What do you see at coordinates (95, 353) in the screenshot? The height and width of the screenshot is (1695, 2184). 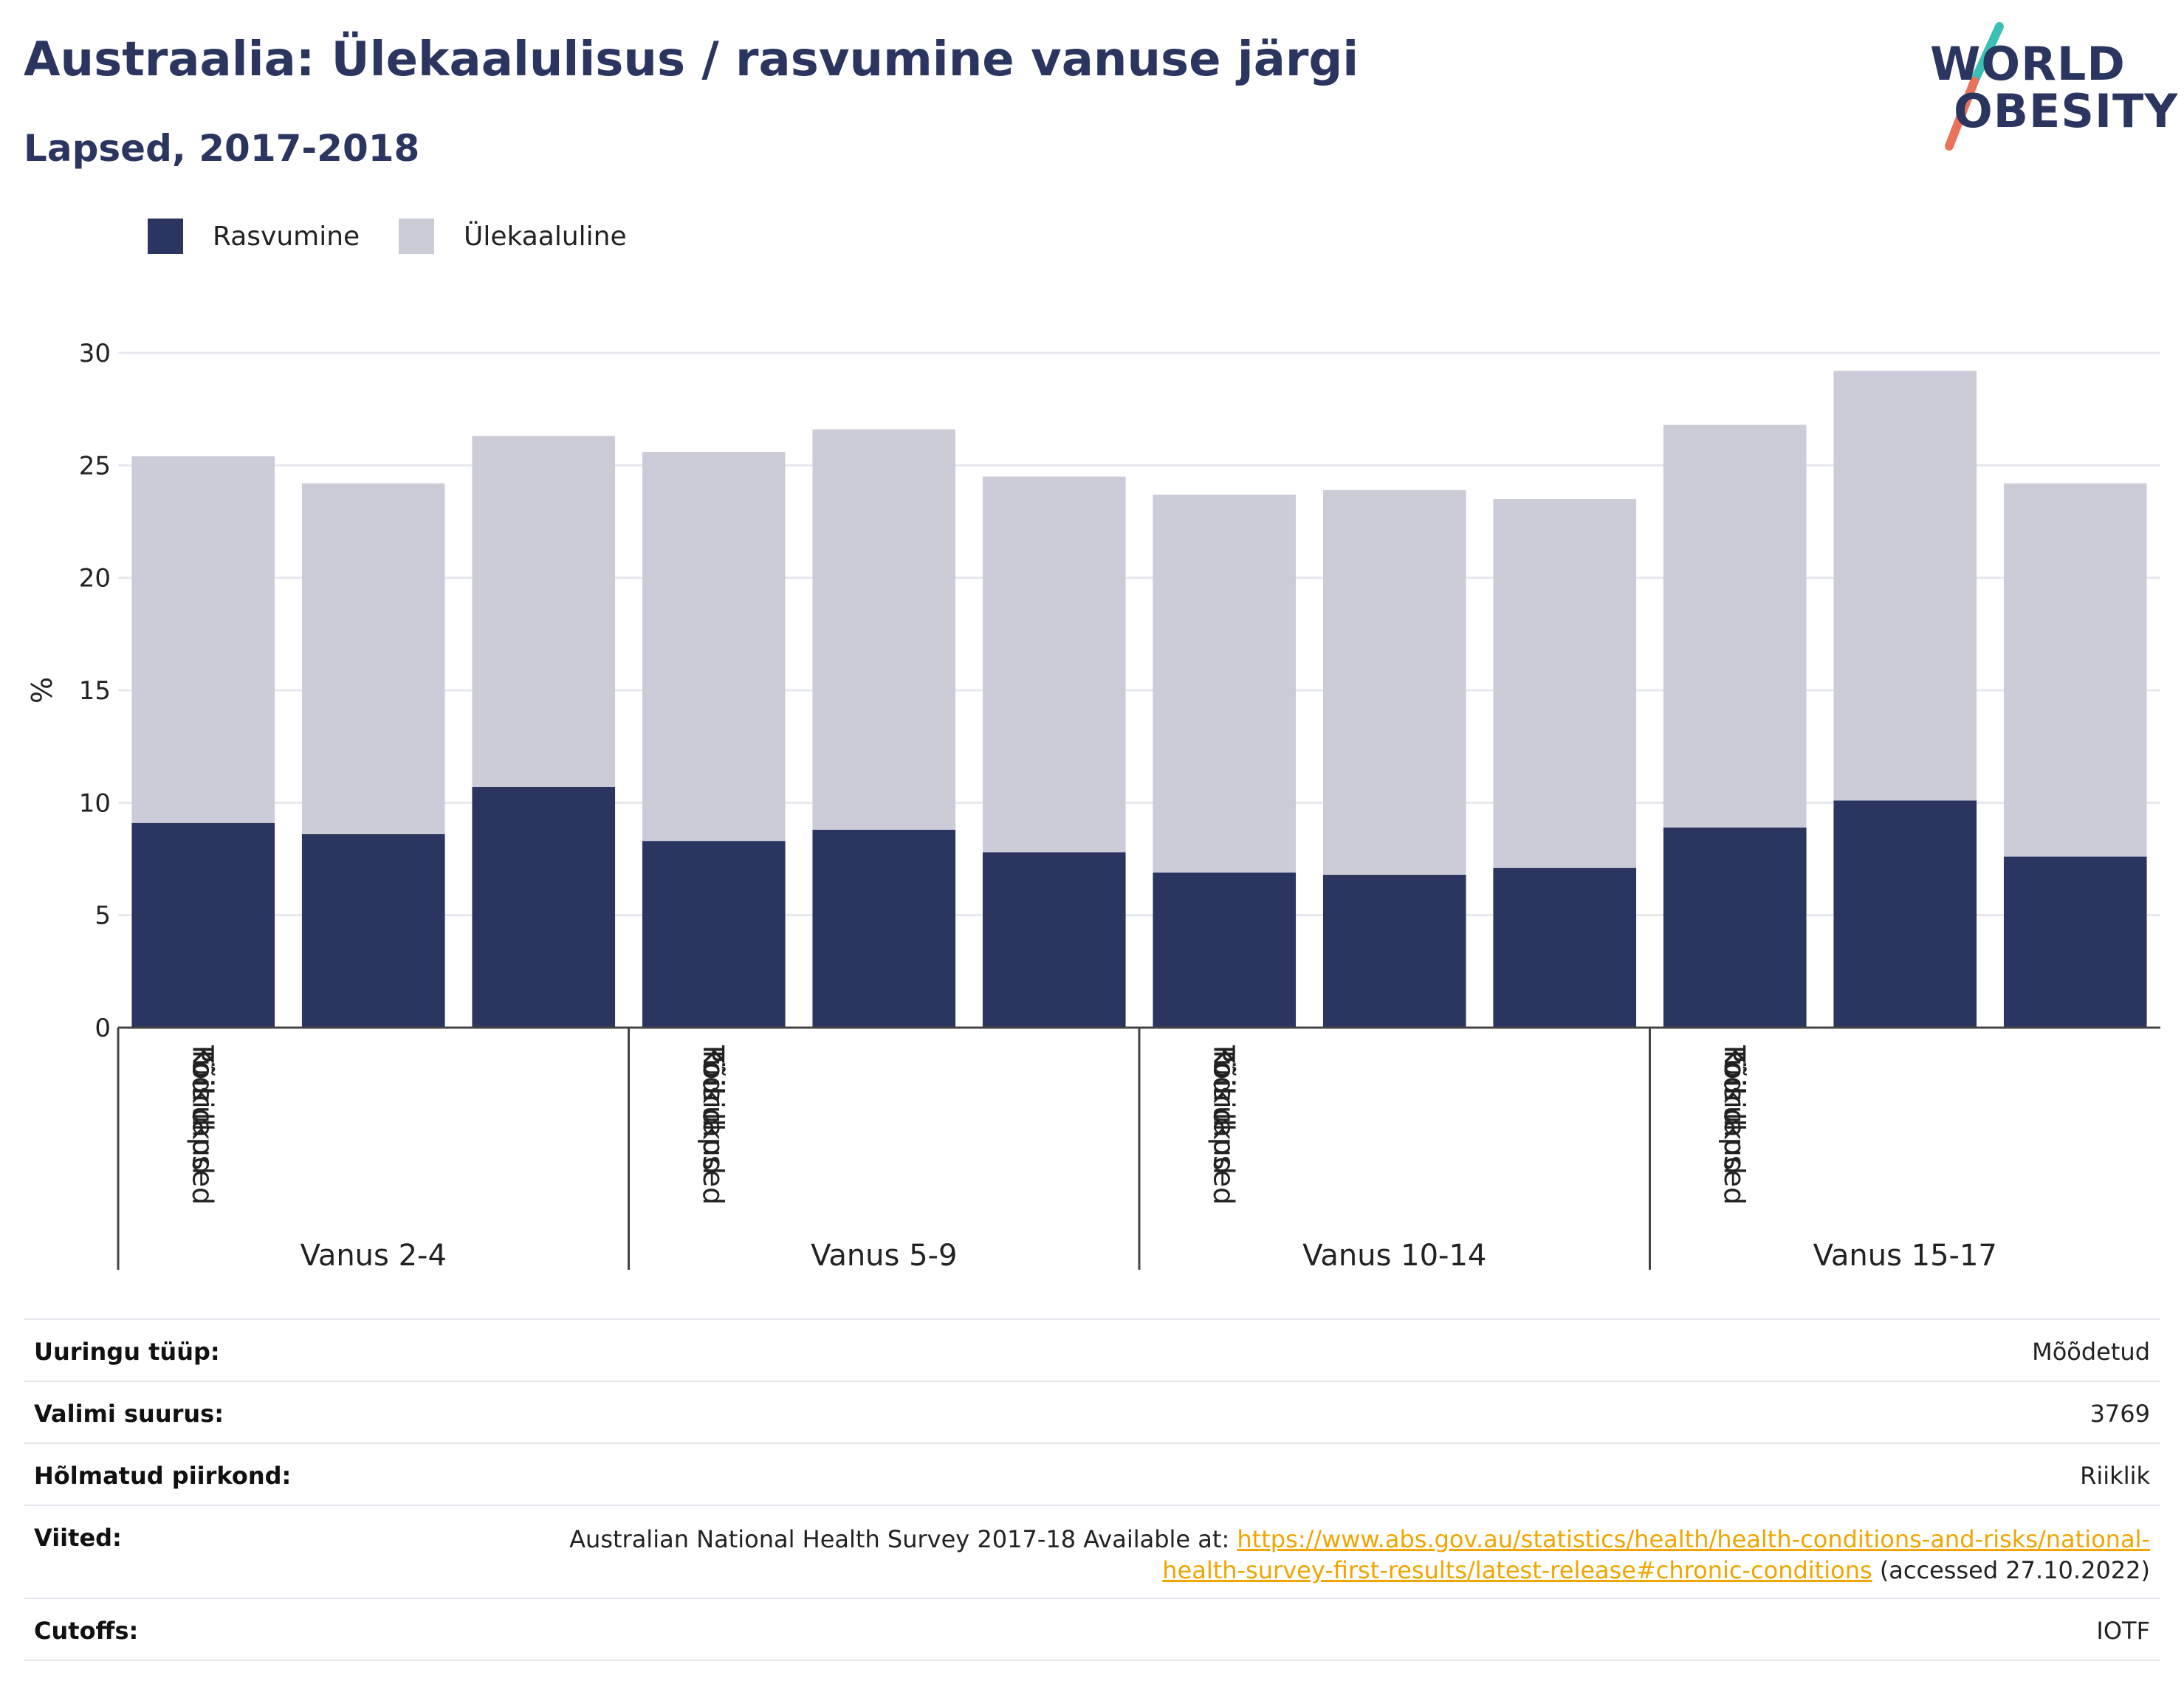 I see `y-tick-label: 30` at bounding box center [95, 353].